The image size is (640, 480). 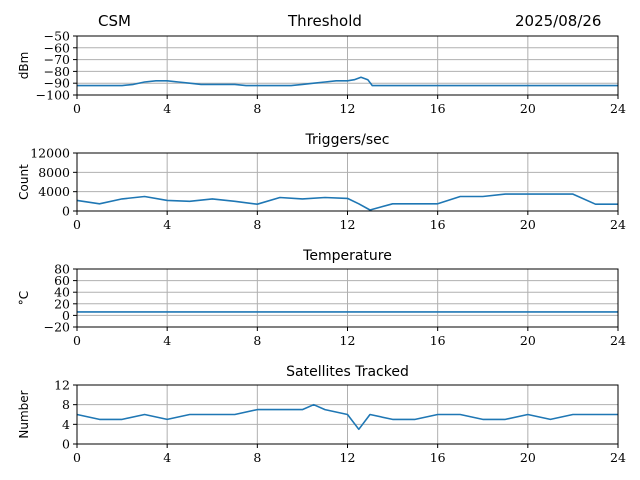 What do you see at coordinates (57, 36) in the screenshot?
I see `y-tick-label: −50` at bounding box center [57, 36].